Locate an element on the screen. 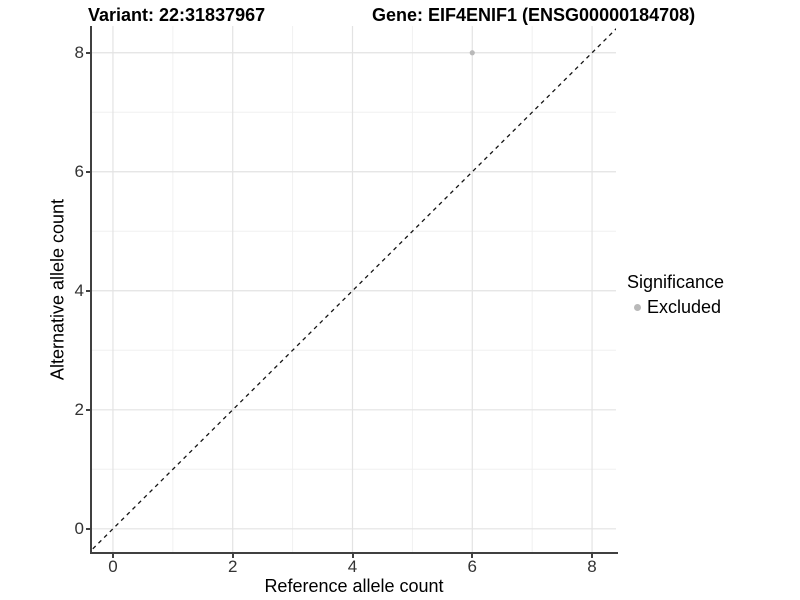 This screenshot has height=600, width=800. legend: Significance Excluded is located at coordinates (675, 295).